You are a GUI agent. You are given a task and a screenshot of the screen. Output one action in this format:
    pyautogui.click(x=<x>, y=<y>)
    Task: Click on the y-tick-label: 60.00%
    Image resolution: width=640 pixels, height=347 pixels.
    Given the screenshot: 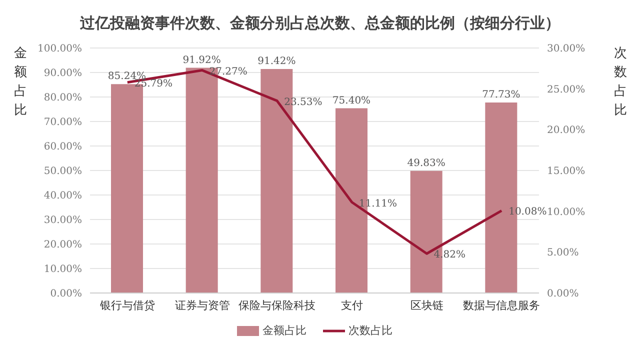 What is the action you would take?
    pyautogui.click(x=63, y=147)
    